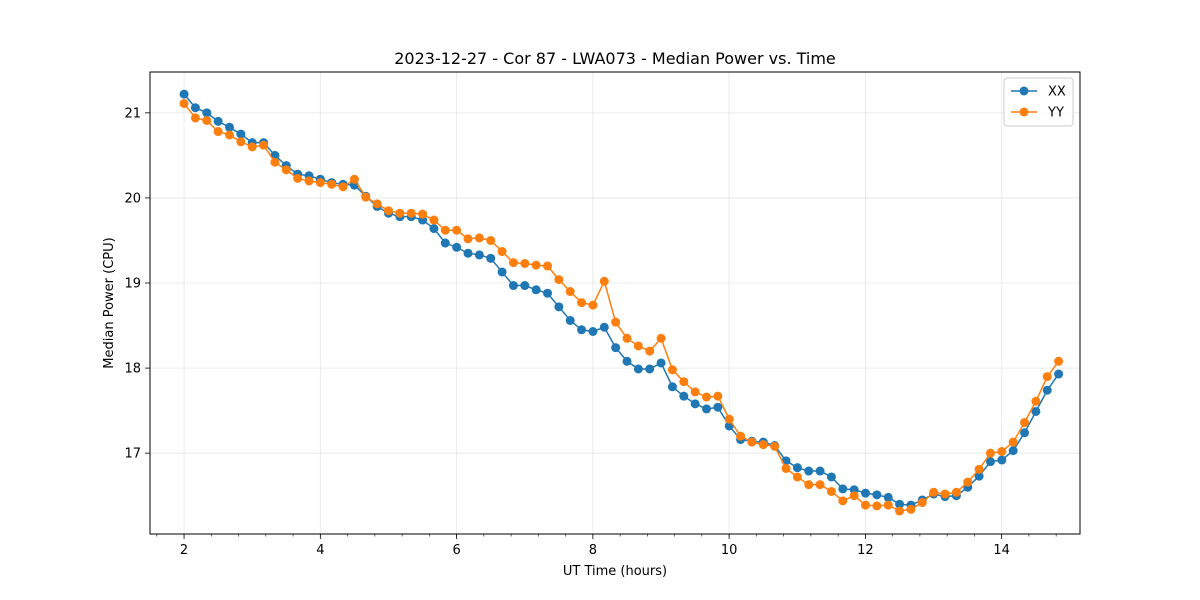 The width and height of the screenshot is (1200, 600). What do you see at coordinates (132, 113) in the screenshot?
I see `y-tick-label: 21` at bounding box center [132, 113].